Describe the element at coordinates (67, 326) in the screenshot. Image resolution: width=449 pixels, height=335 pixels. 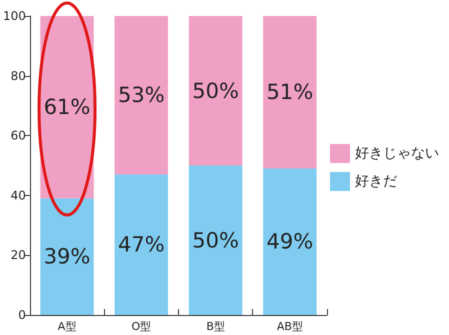
I see `x-tick-label: A型` at that location.